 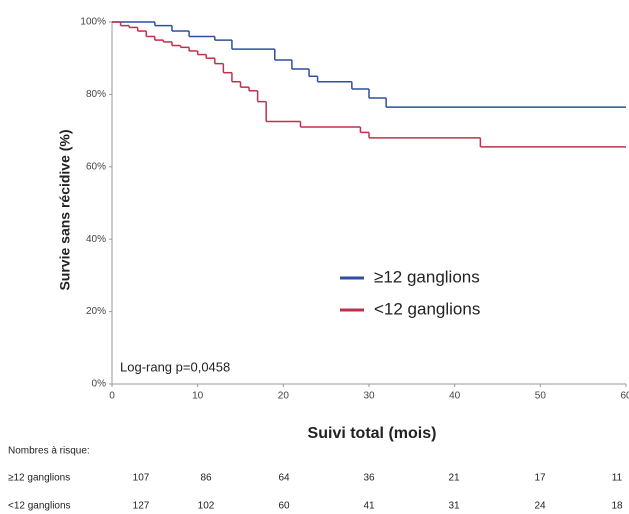 I want to click on risk-count: 24, so click(x=540, y=506).